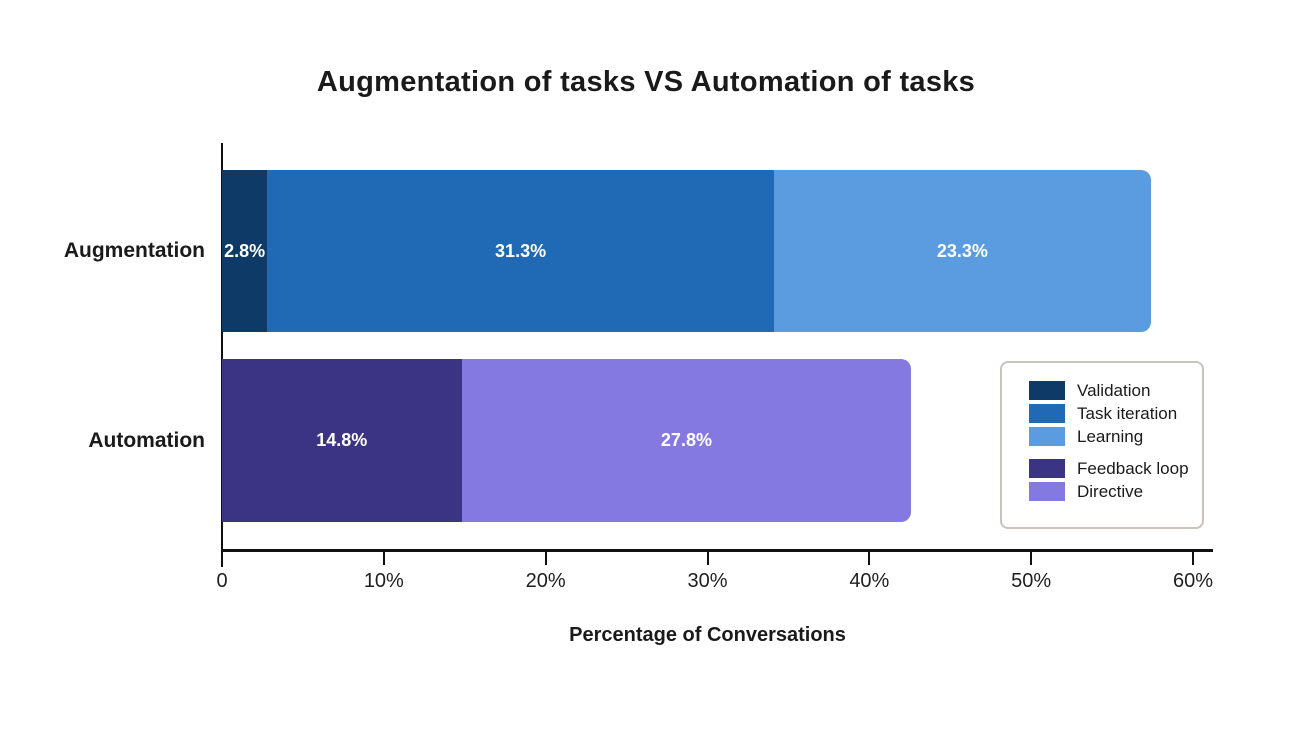 This screenshot has width=1292, height=734. I want to click on legend-group-2: Feedback loop Directive, so click(1115, 480).